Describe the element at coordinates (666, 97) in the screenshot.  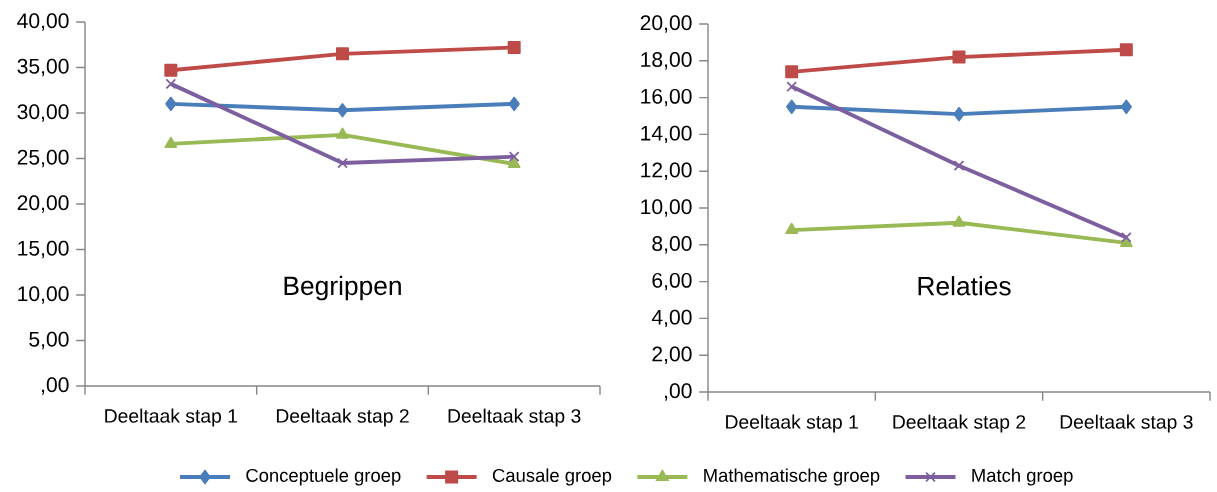
I see `y-tick-label: 16,00` at that location.